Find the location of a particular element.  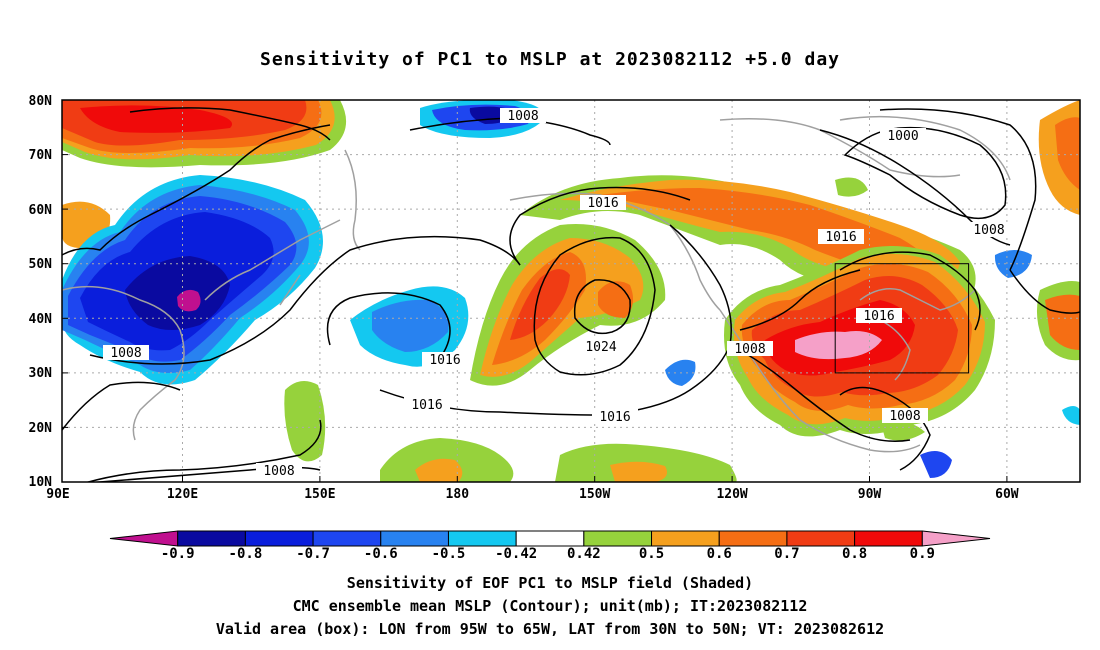

lon-label: 120W is located at coordinates (731, 494).